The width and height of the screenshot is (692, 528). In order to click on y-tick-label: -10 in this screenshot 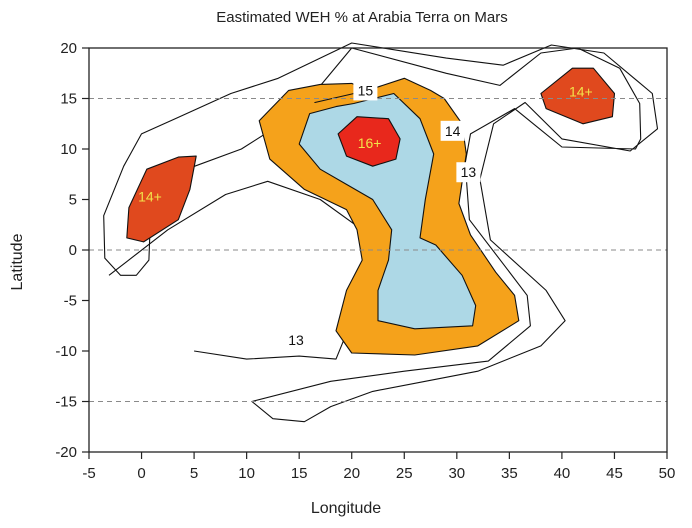, I will do `click(66, 351)`.